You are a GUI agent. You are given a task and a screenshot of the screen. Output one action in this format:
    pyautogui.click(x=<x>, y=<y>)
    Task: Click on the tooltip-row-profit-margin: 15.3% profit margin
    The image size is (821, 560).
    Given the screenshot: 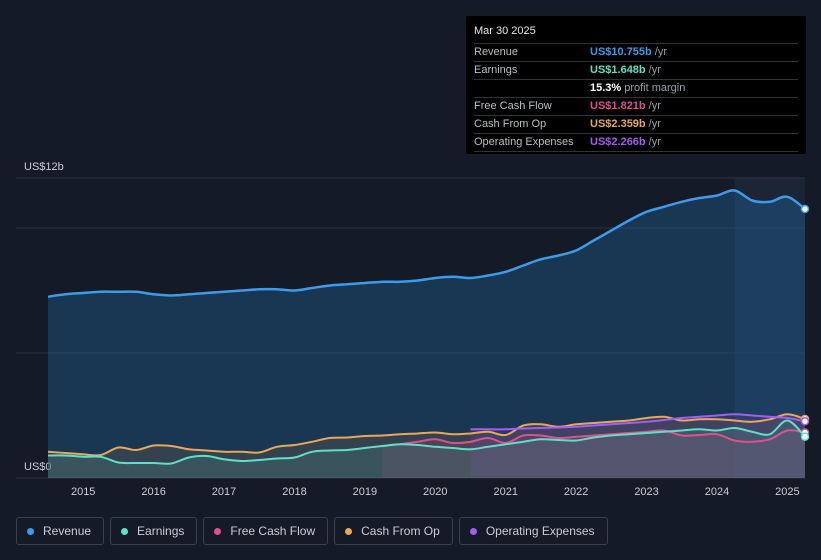 What is the action you would take?
    pyautogui.click(x=636, y=89)
    